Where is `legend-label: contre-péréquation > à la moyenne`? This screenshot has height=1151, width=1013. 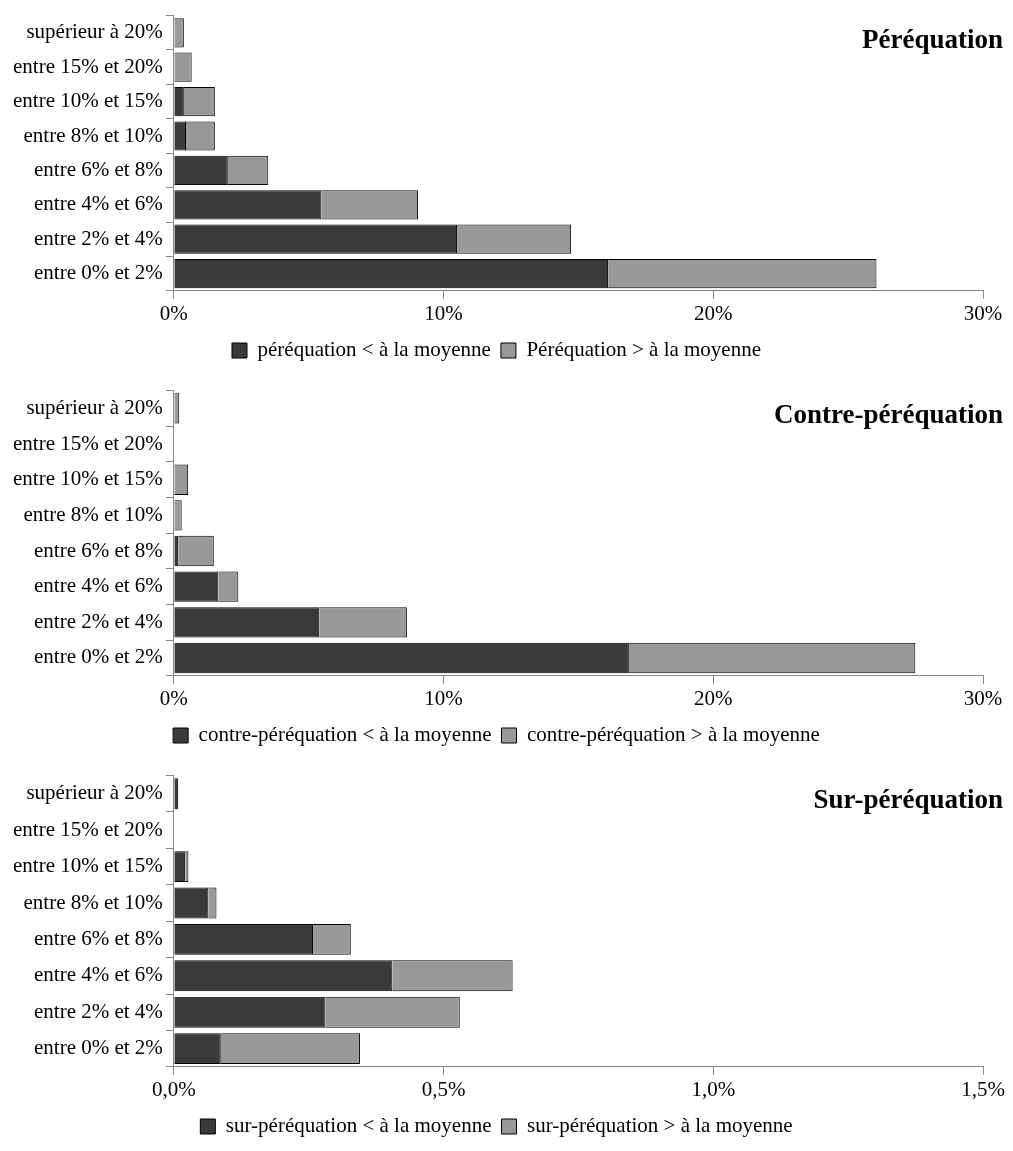
legend-label: contre-péréquation > à la moyenne is located at coordinates (673, 734).